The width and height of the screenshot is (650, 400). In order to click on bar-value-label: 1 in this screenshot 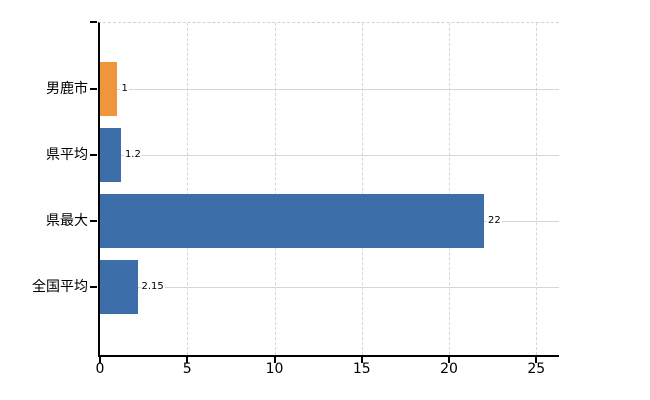, I will do `click(124, 89)`.